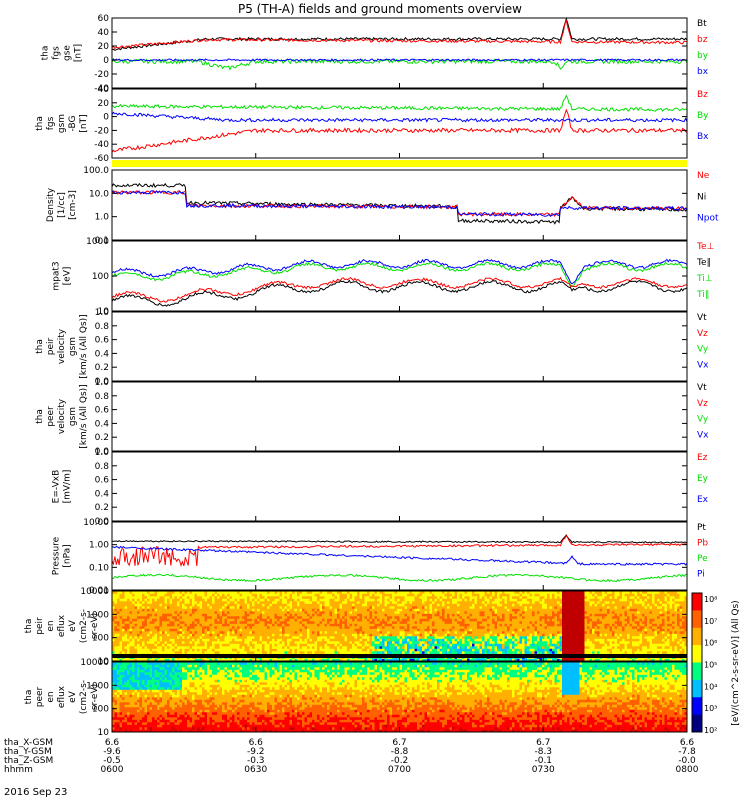  Describe the element at coordinates (399, 578) in the screenshot. I see `trace-Pe` at that location.